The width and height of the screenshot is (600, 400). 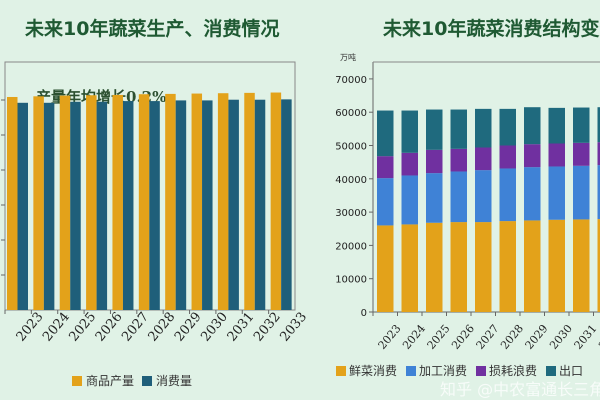 What do you see at coordinates (598, 265) in the screenshot?
I see `stack-0-2032` at bounding box center [598, 265].